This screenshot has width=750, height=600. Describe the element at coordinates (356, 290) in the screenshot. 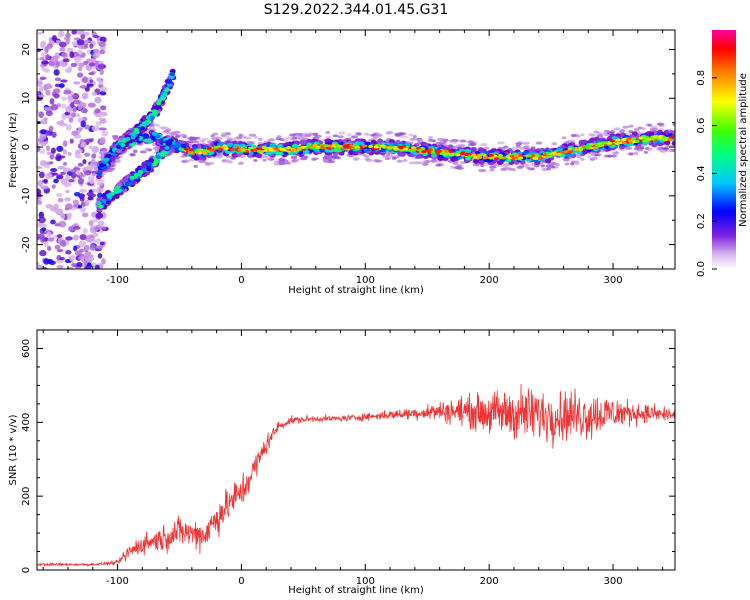

I see `spectrogram-x-axis-label: Height of straight line (km)` at that location.